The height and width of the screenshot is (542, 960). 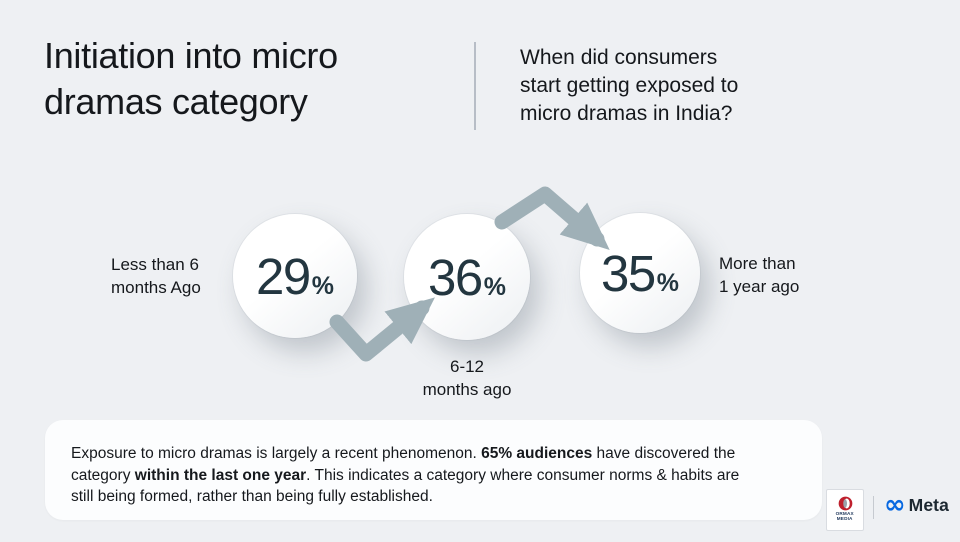 I want to click on title-line-1: Initiation into micro, so click(x=191, y=55).